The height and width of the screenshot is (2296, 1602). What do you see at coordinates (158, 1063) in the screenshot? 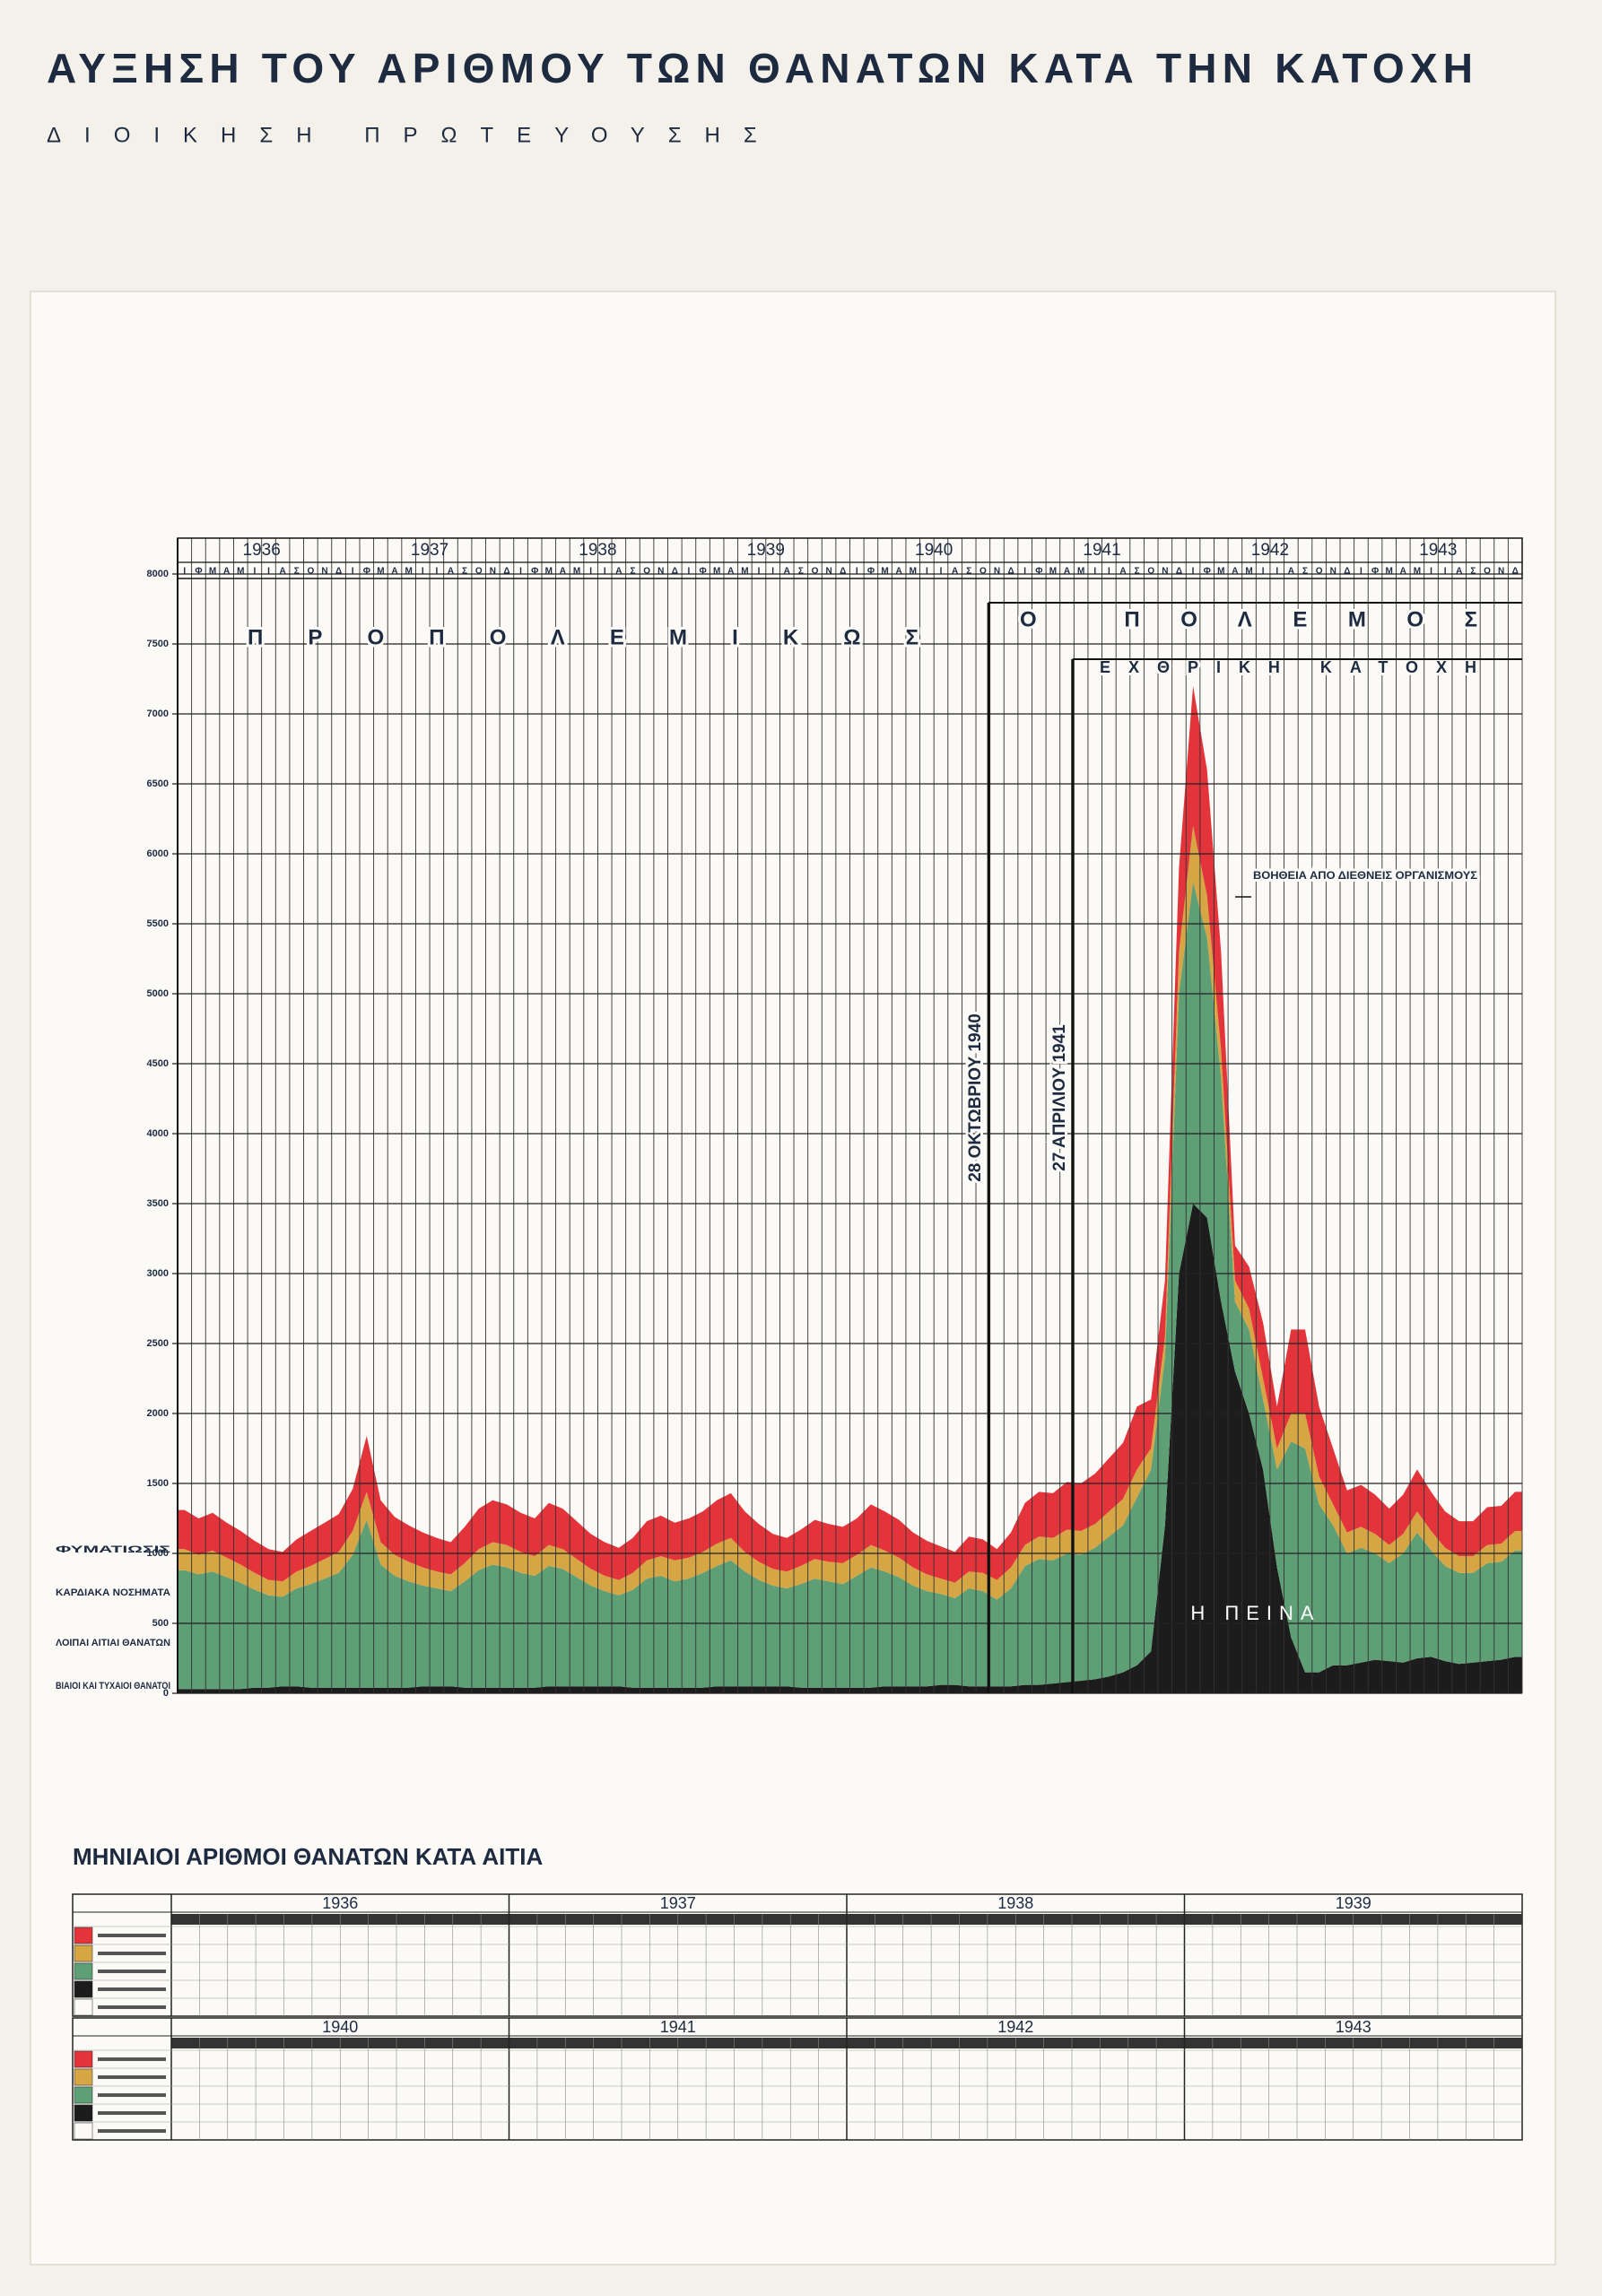
I see `y-tick-label: 4500` at bounding box center [158, 1063].